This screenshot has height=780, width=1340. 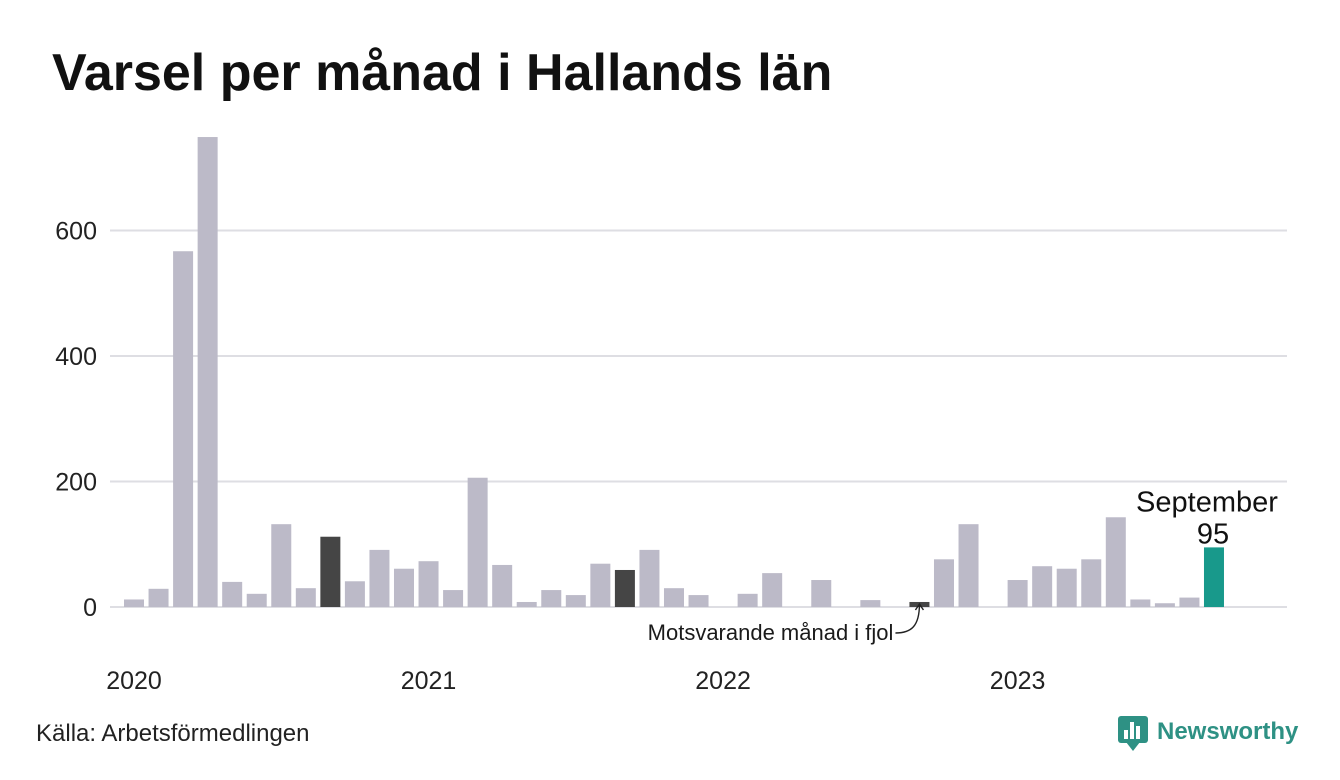 I want to click on brand-logo: Newsworthy, so click(x=1208, y=733).